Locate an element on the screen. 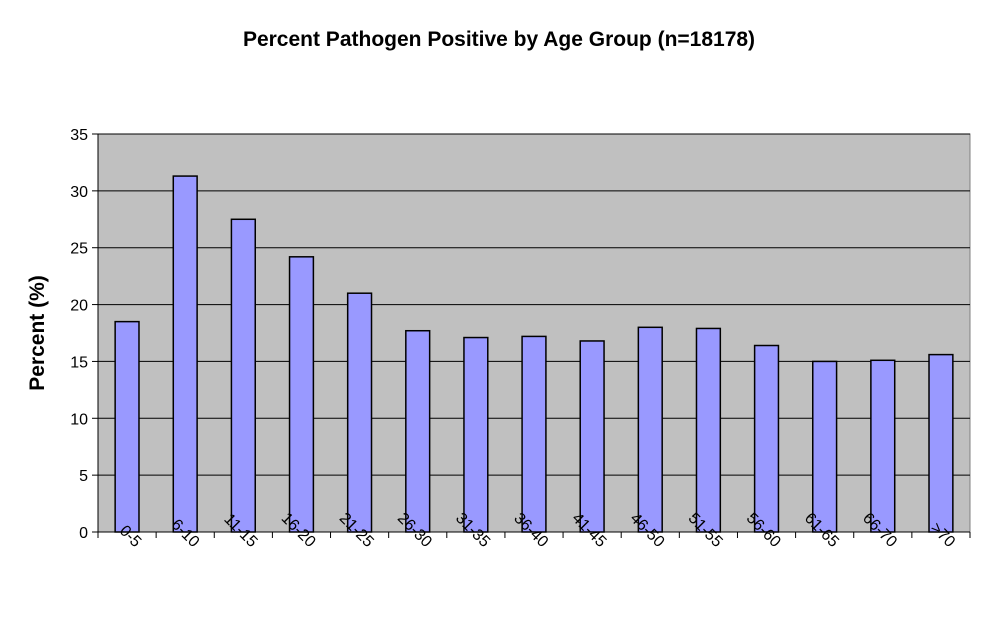 This screenshot has width=998, height=623. y-axis-title: Percent (%) is located at coordinates (37, 333).